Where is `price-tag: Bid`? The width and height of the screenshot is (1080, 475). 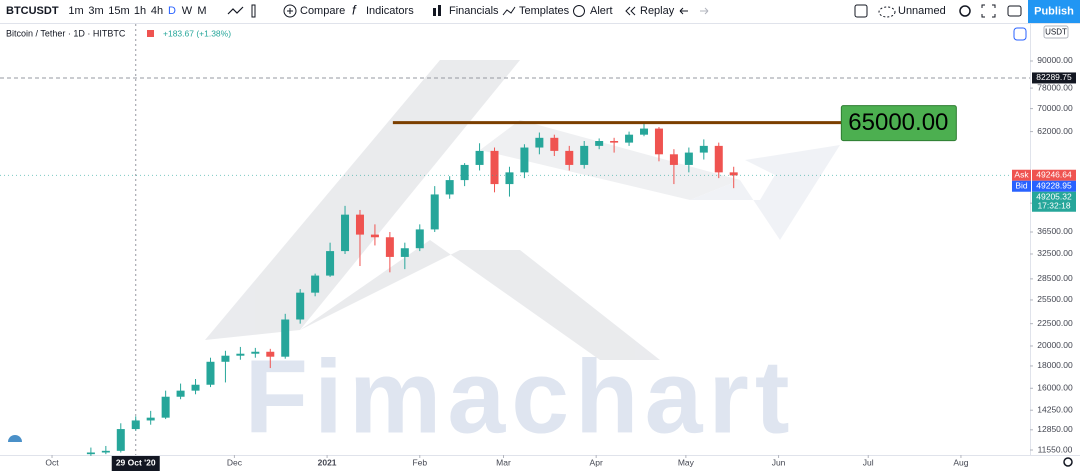 price-tag: Bid is located at coordinates (1021, 185).